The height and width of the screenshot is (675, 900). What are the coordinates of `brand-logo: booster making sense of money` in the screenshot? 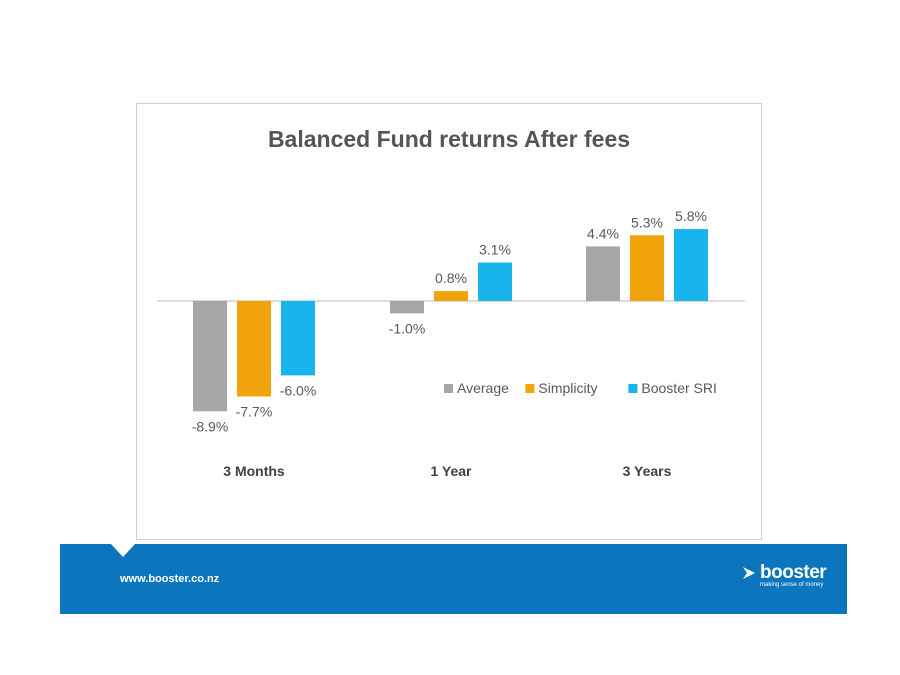 It's located at (784, 575).